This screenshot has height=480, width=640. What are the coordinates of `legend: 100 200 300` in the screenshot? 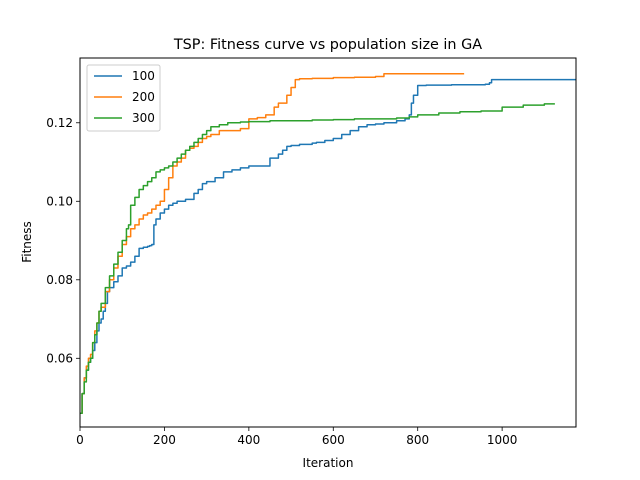 It's located at (123, 98).